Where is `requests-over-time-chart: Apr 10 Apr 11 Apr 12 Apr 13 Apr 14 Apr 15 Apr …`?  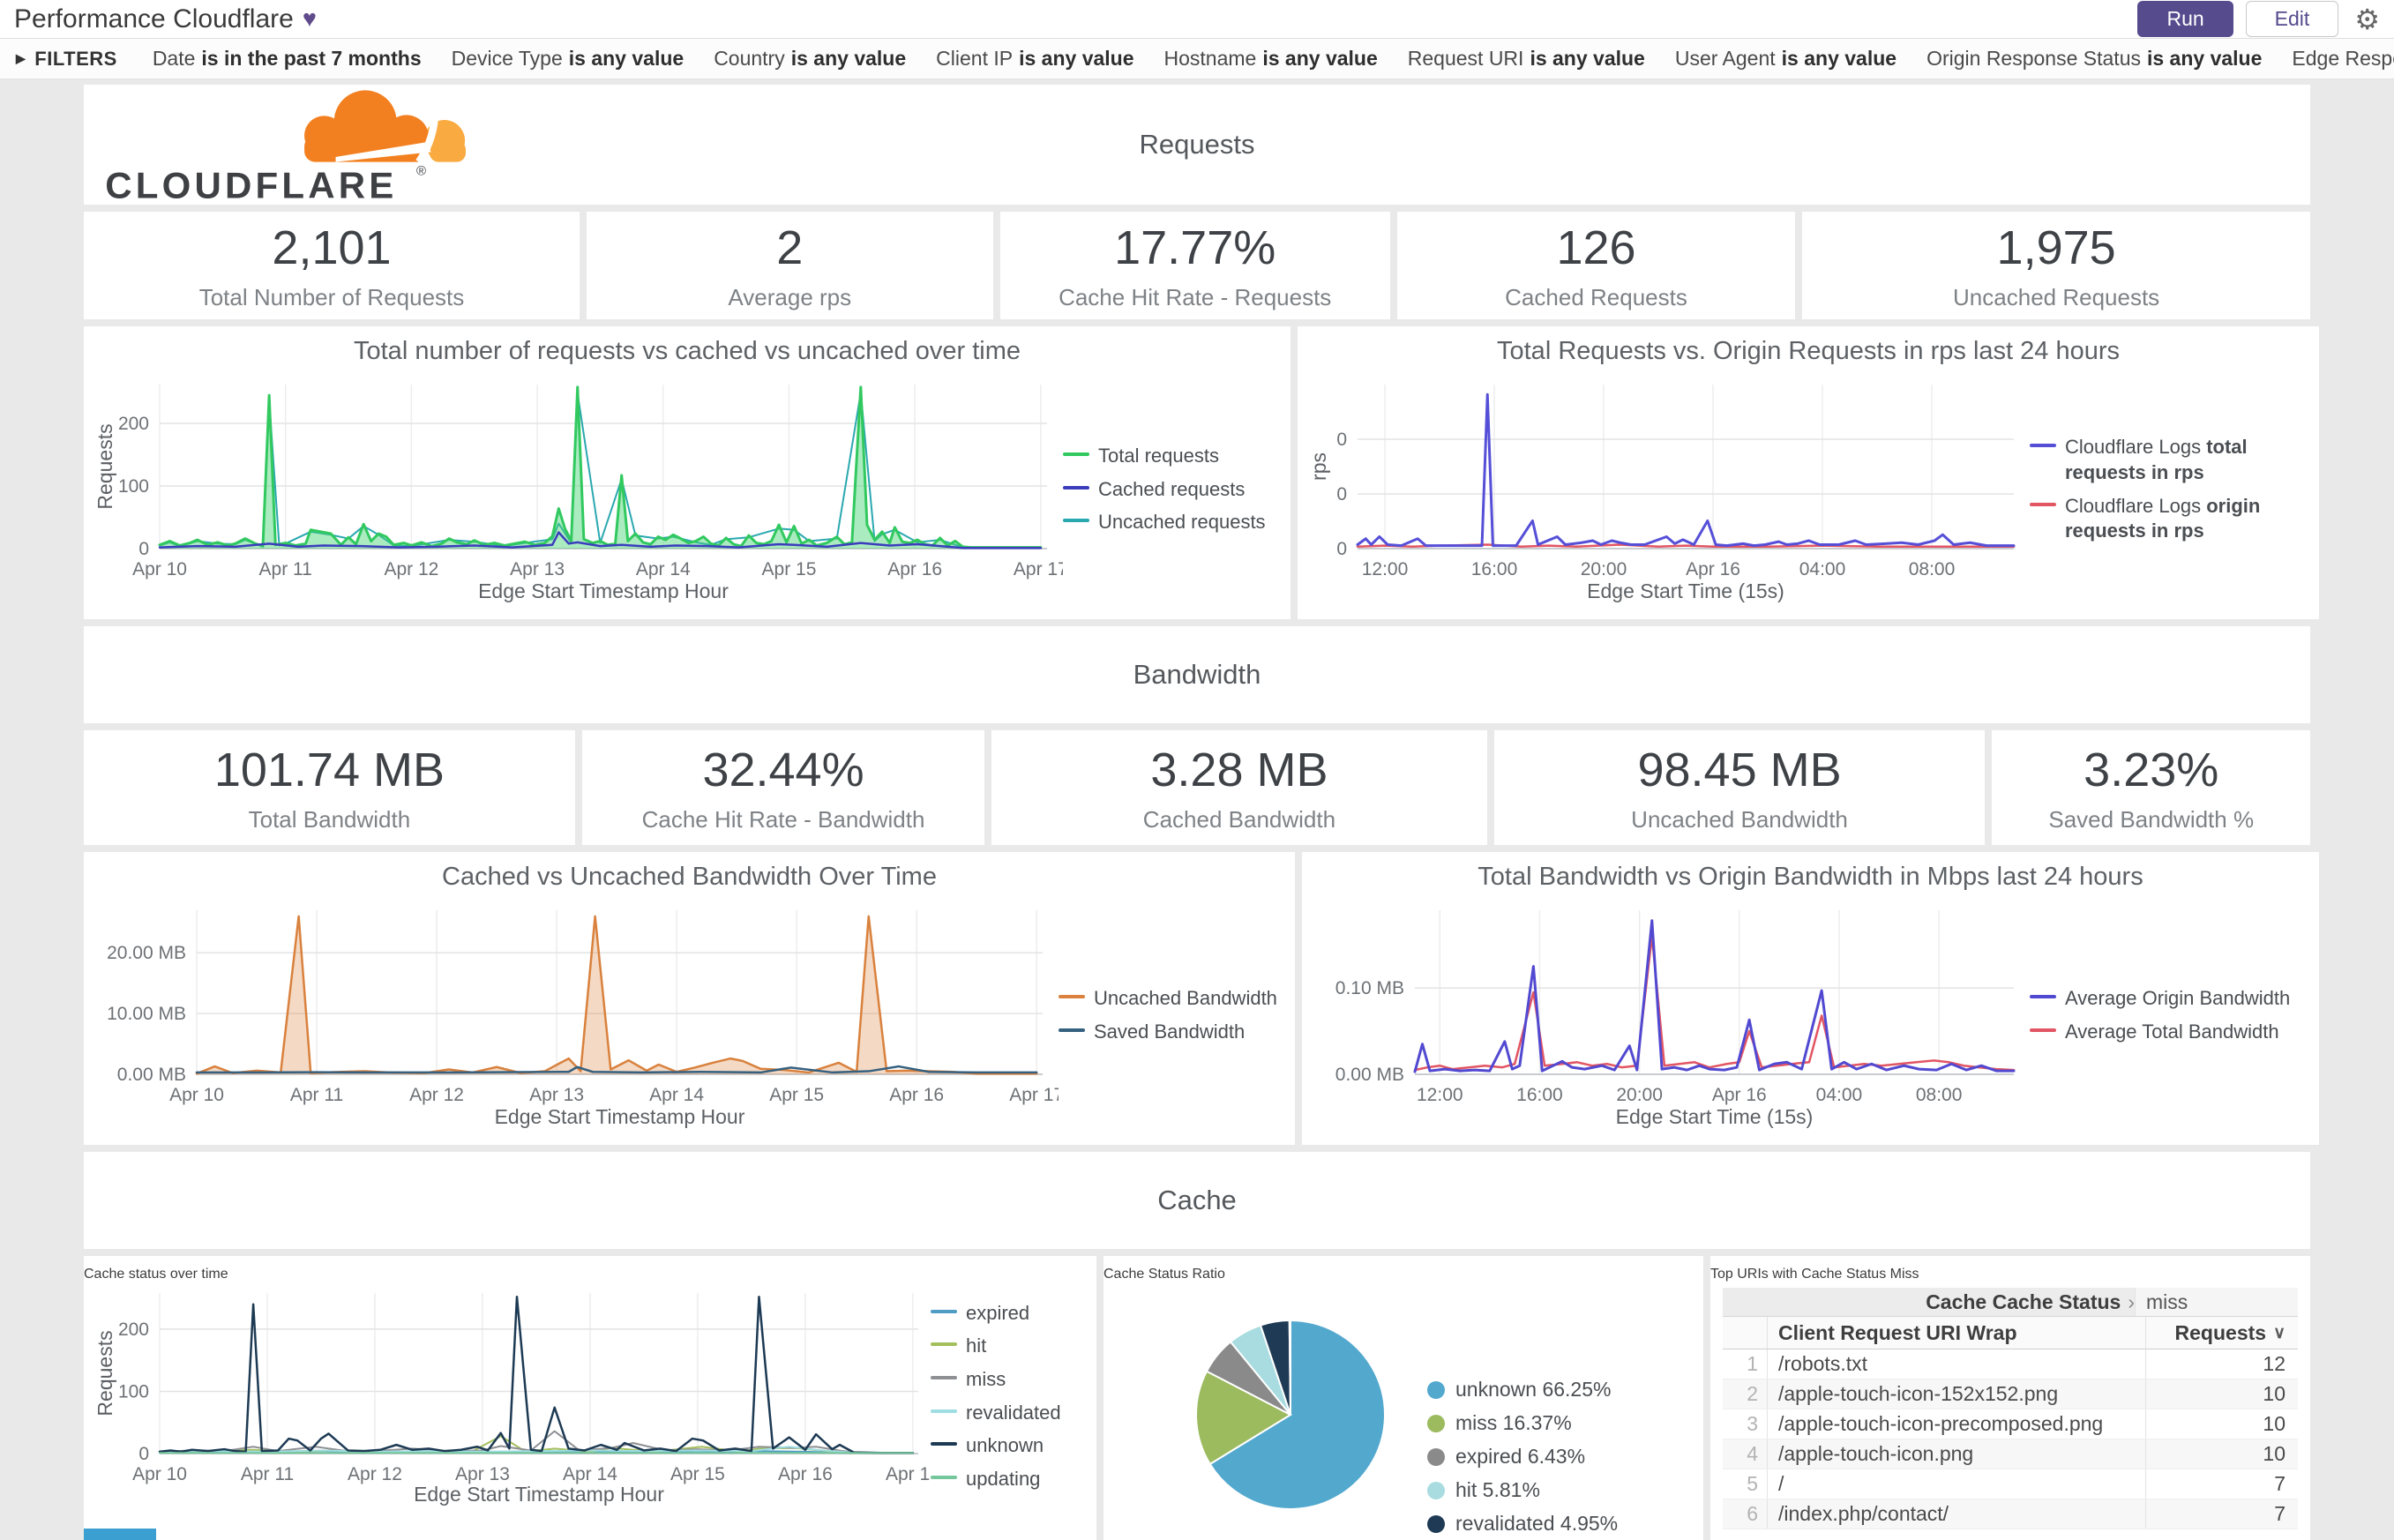
requests-over-time-chart: Apr 10 Apr 11 Apr 12 Apr 13 Apr 14 Apr 15 Apr … is located at coordinates (578, 493).